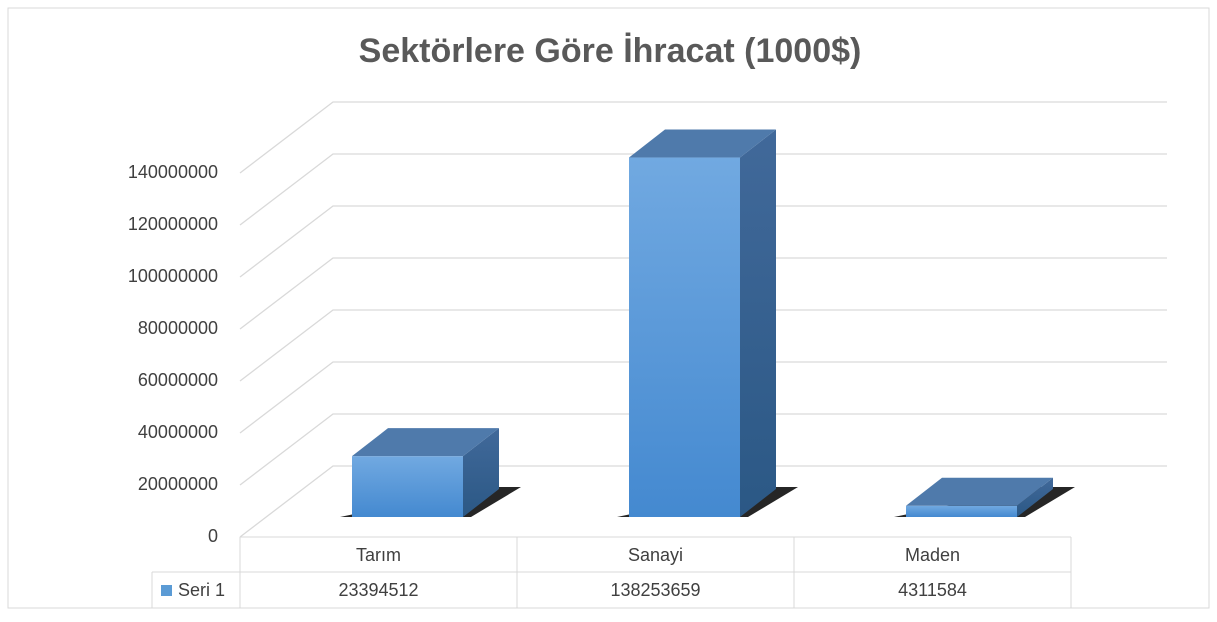 The image size is (1217, 622). What do you see at coordinates (178, 432) in the screenshot?
I see `y-tick-label: 40000000` at bounding box center [178, 432].